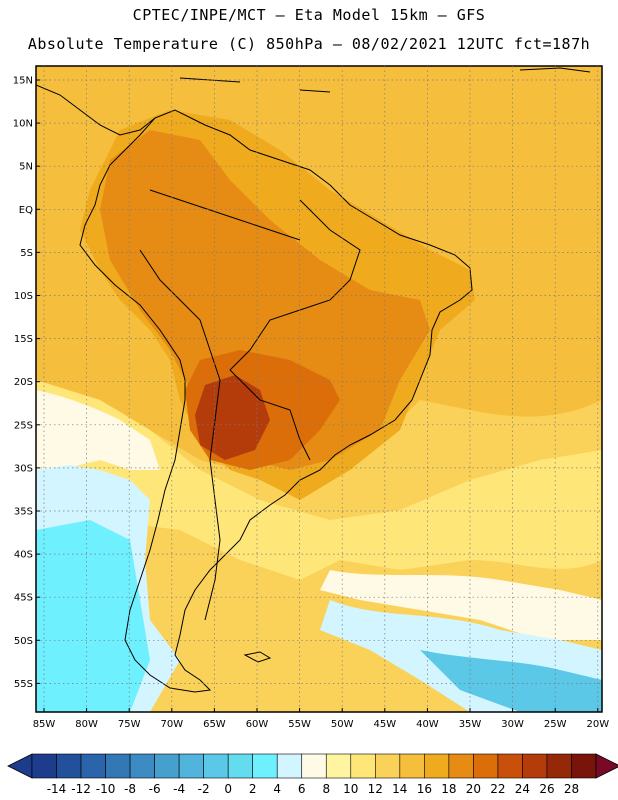  I want to click on lat-label: 10S, so click(23, 296).